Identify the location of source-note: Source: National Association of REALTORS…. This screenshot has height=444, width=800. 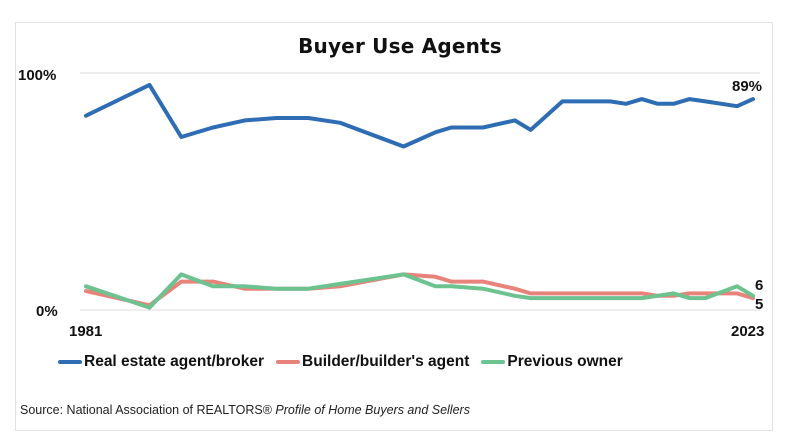
(245, 410).